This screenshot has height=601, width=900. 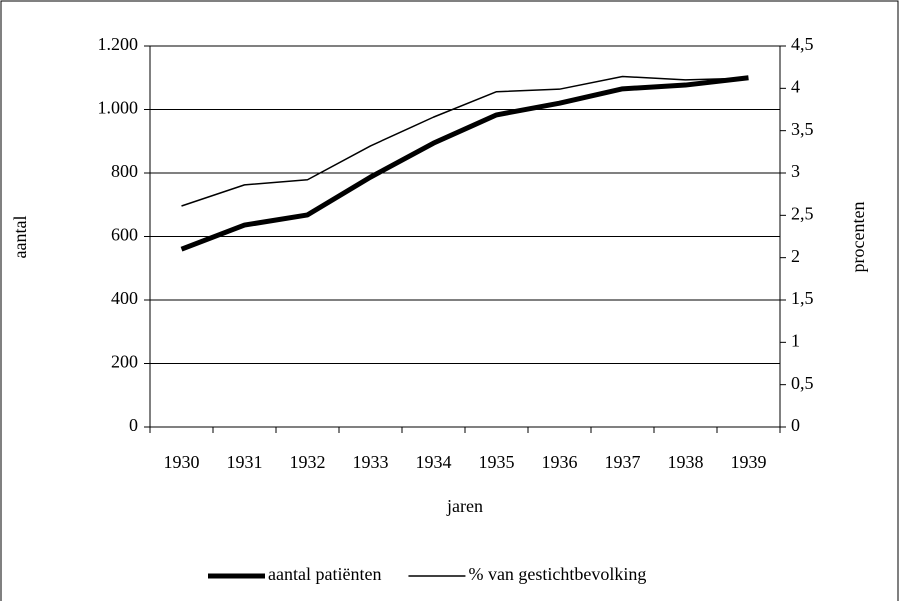 I want to click on y-axis-title: aantal, so click(x=20, y=237).